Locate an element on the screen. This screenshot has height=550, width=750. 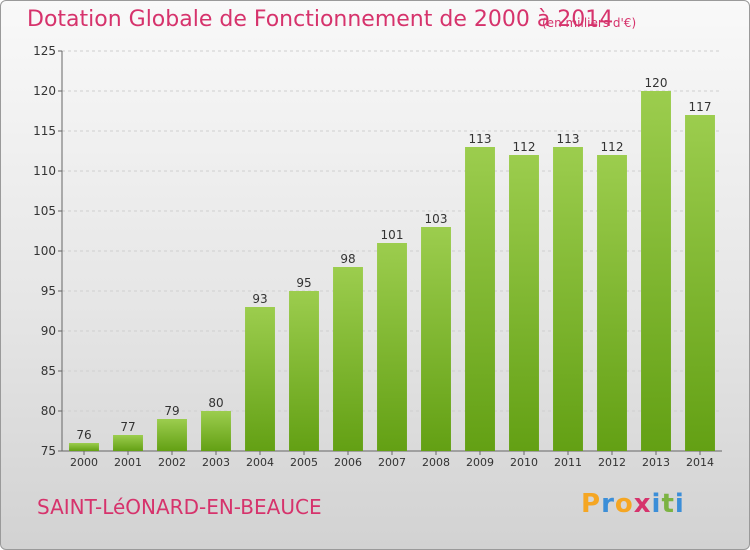
bar-2011 is located at coordinates (568, 299).